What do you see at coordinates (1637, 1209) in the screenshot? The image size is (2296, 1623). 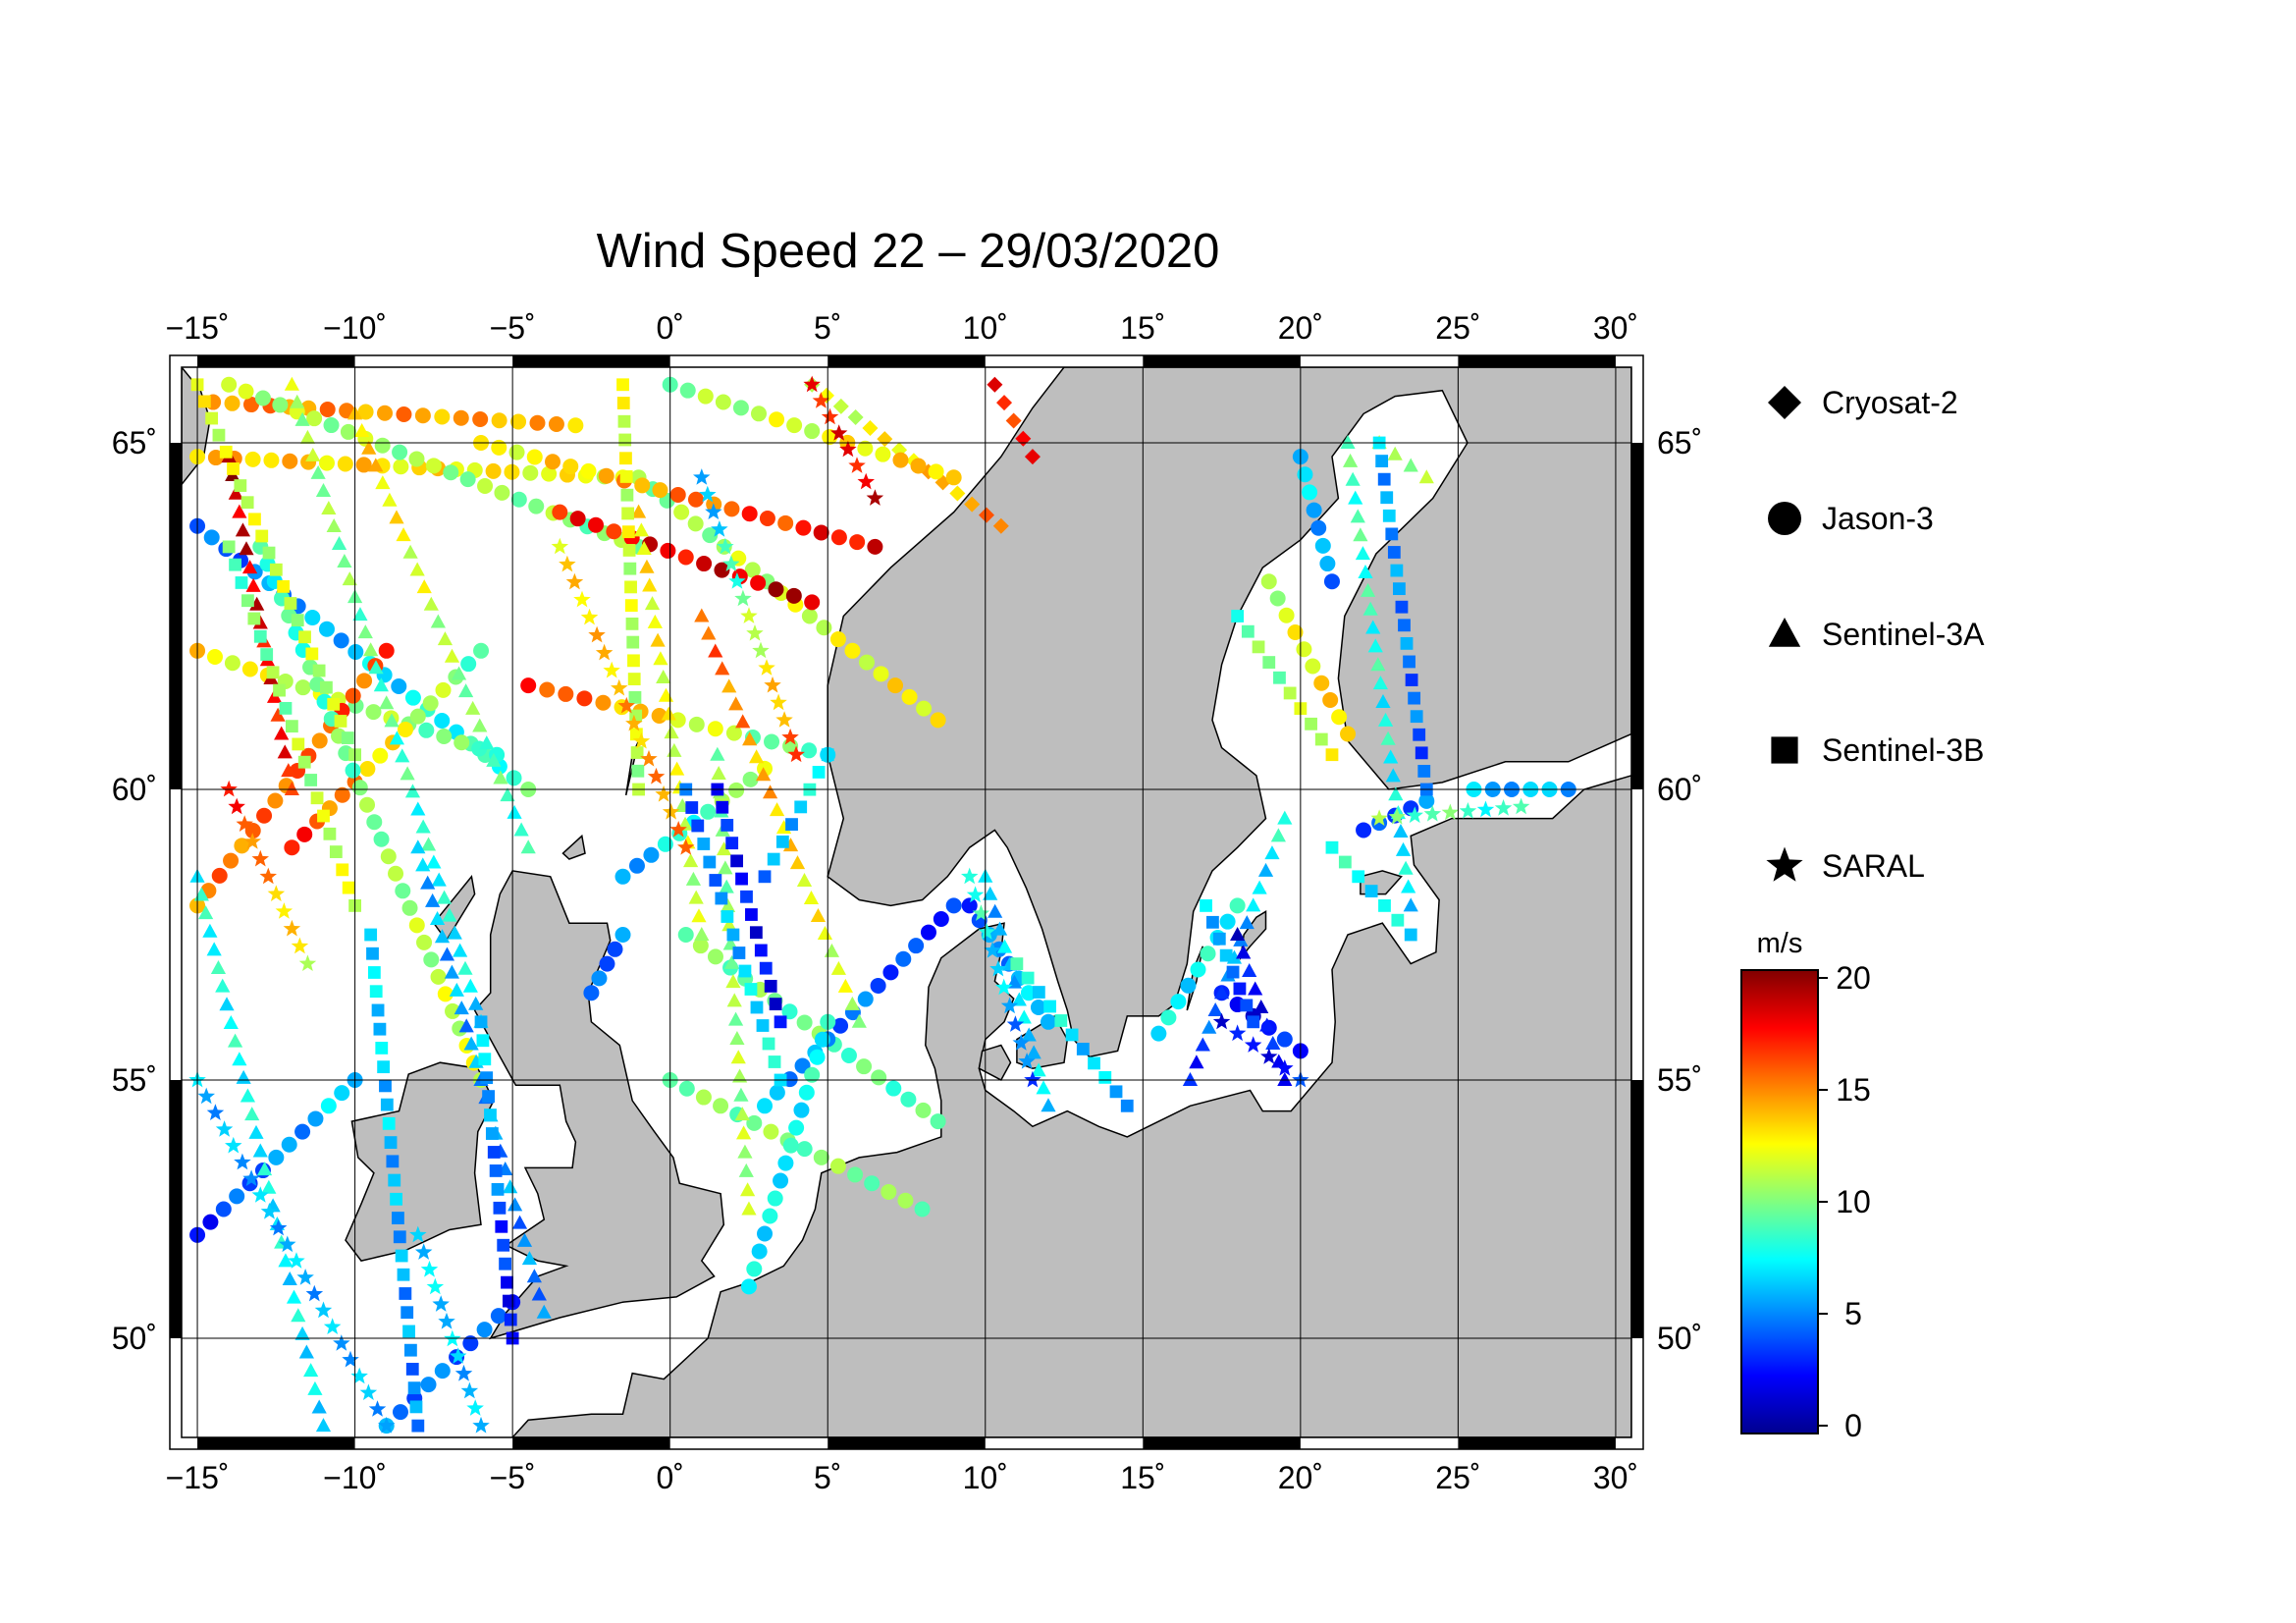 I see `frame-bar-right` at bounding box center [1637, 1209].